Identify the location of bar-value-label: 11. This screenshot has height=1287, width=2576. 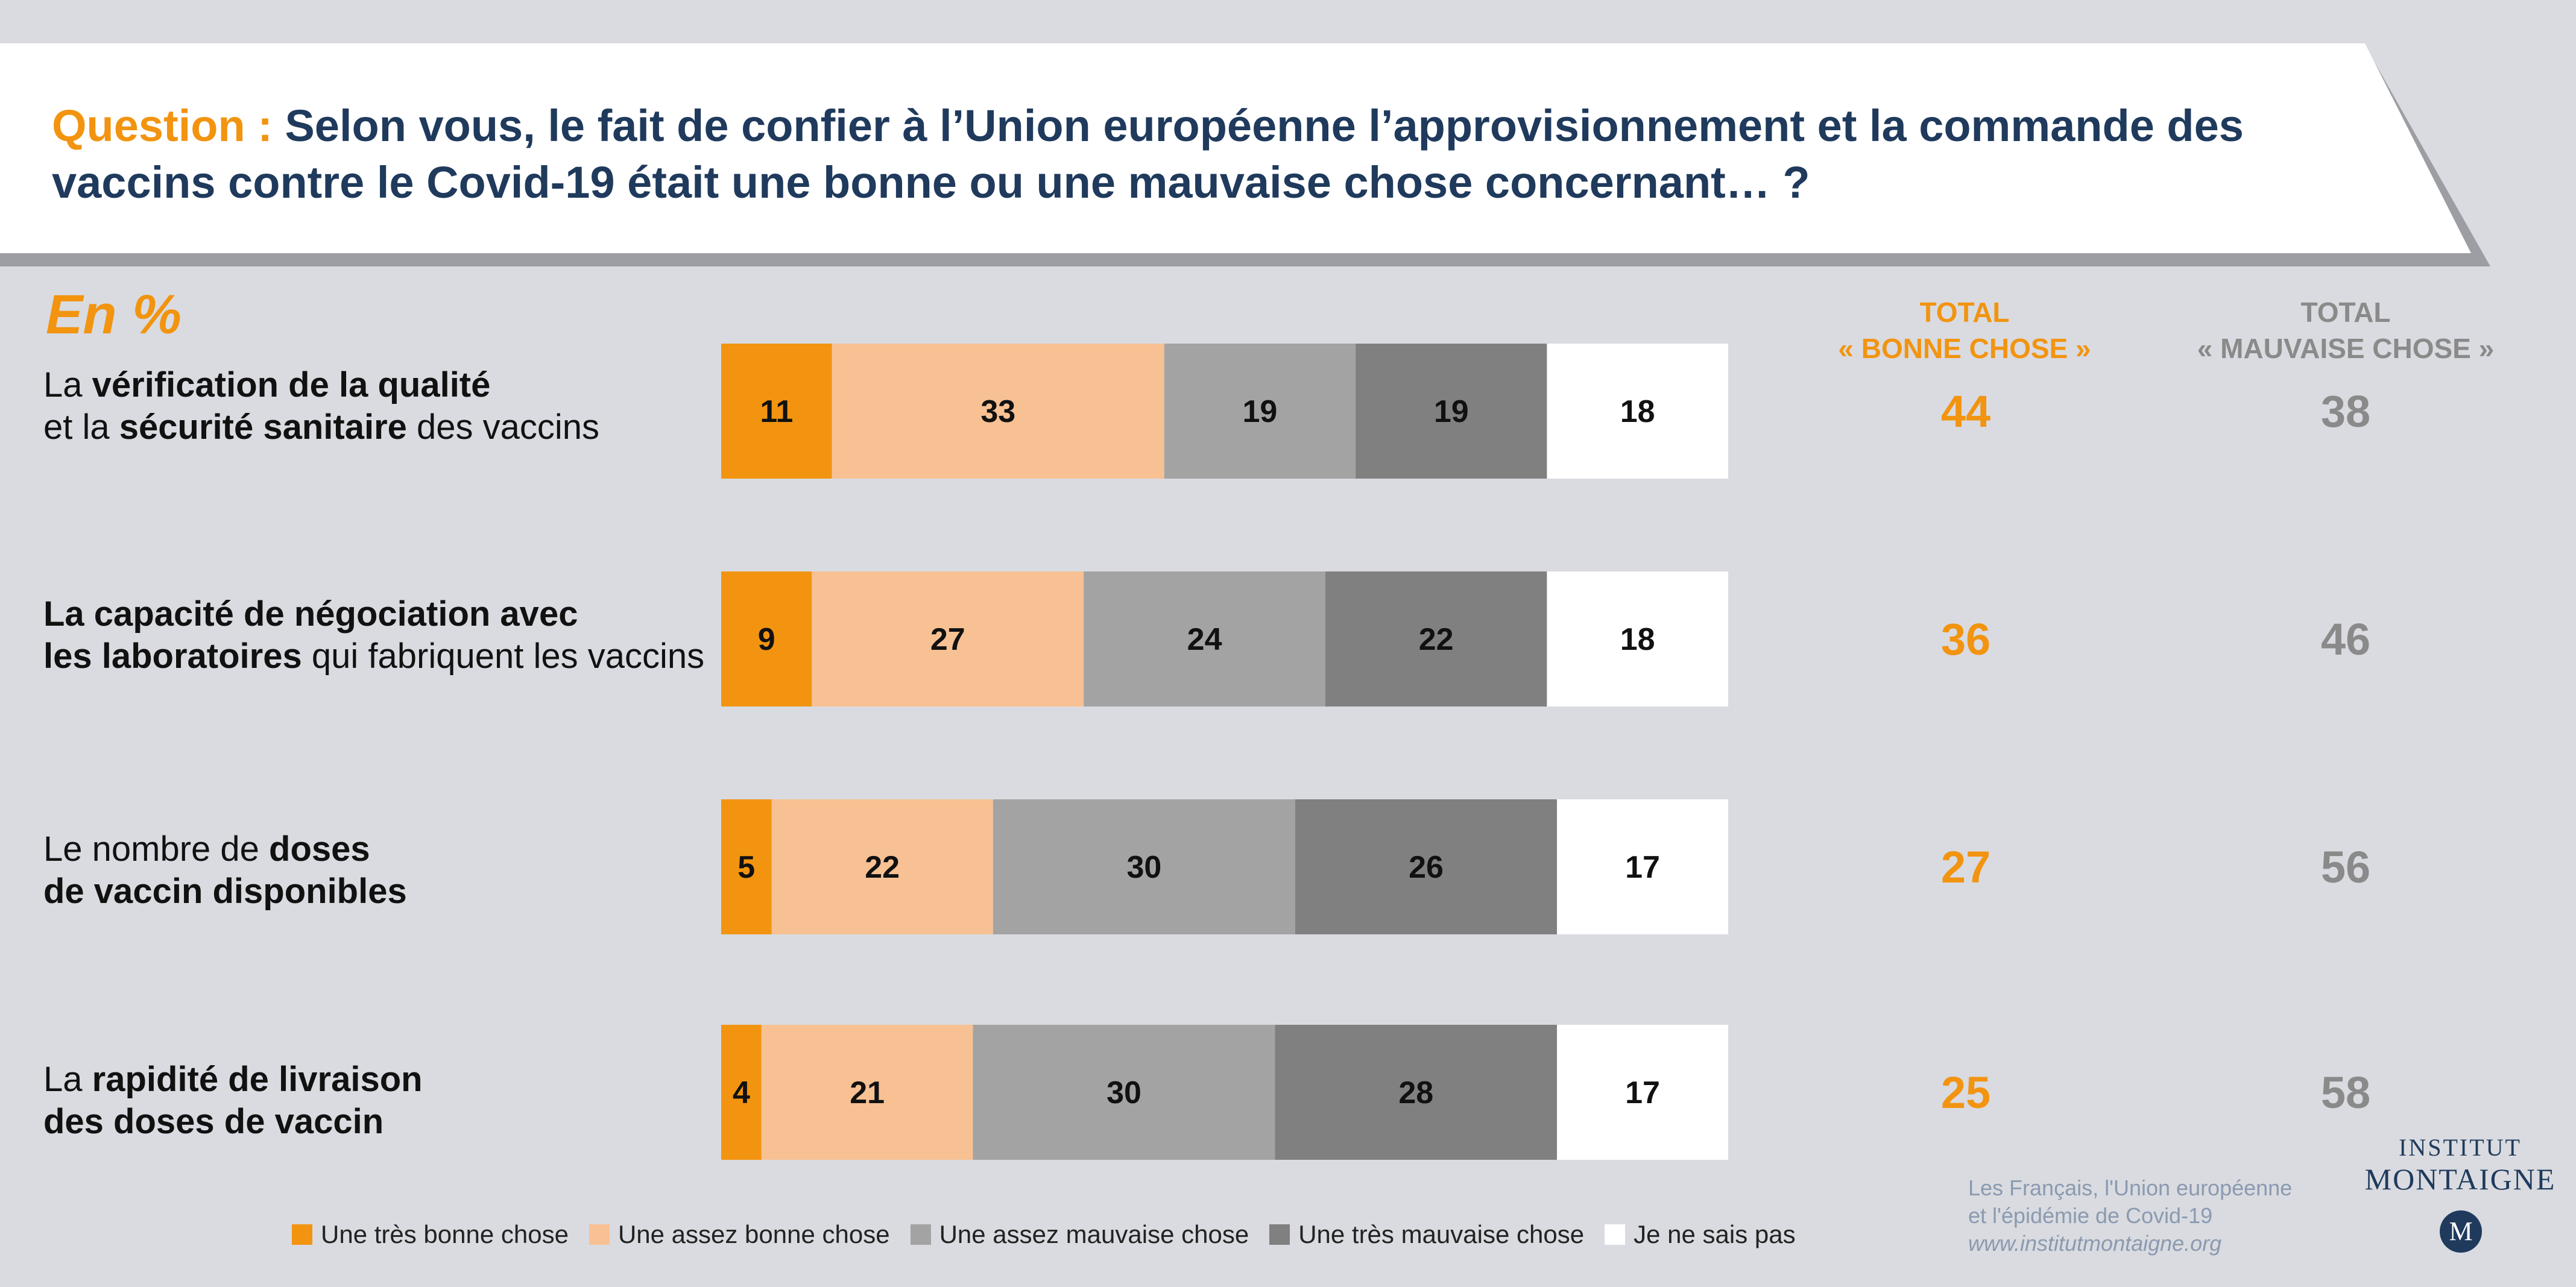
(777, 411).